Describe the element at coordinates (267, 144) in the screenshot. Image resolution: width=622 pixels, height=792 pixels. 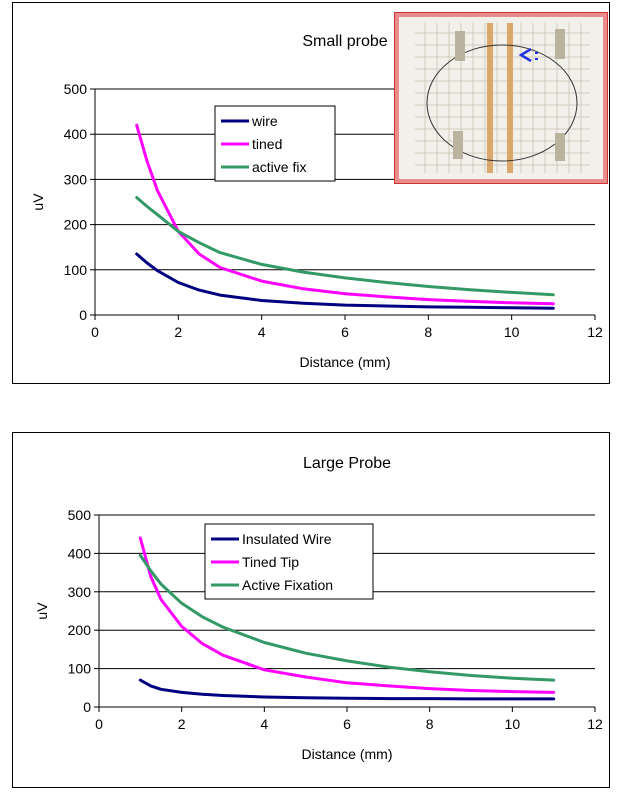
I see `legend-entry: tined` at that location.